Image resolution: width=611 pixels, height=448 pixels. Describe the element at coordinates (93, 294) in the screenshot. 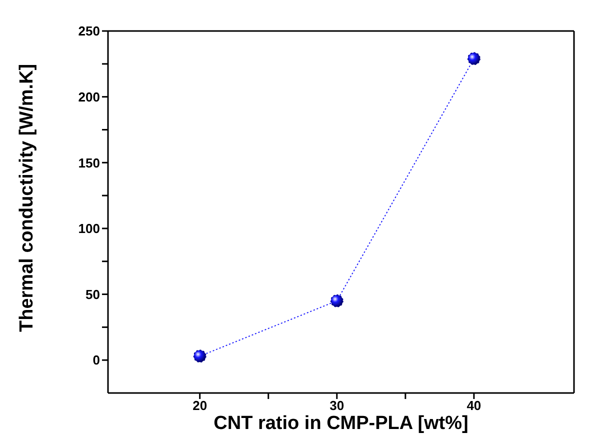

I see `y-tick-label: 50` at that location.